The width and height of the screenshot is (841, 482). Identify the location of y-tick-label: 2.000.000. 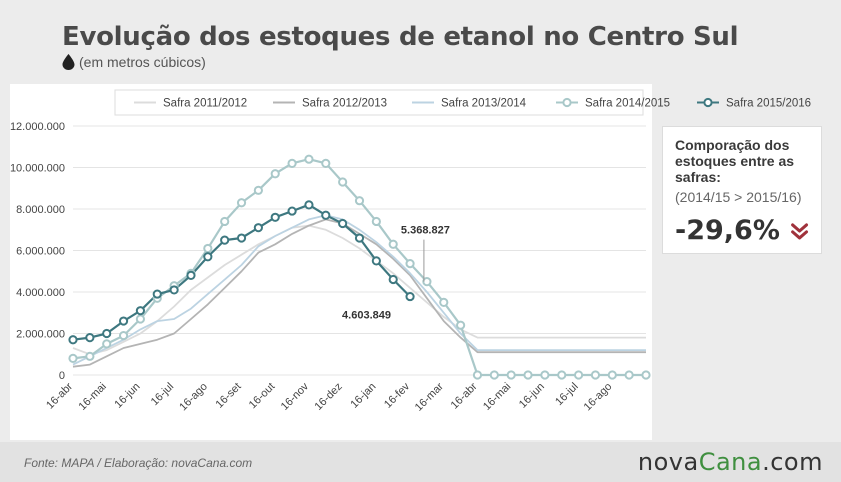
(40, 335).